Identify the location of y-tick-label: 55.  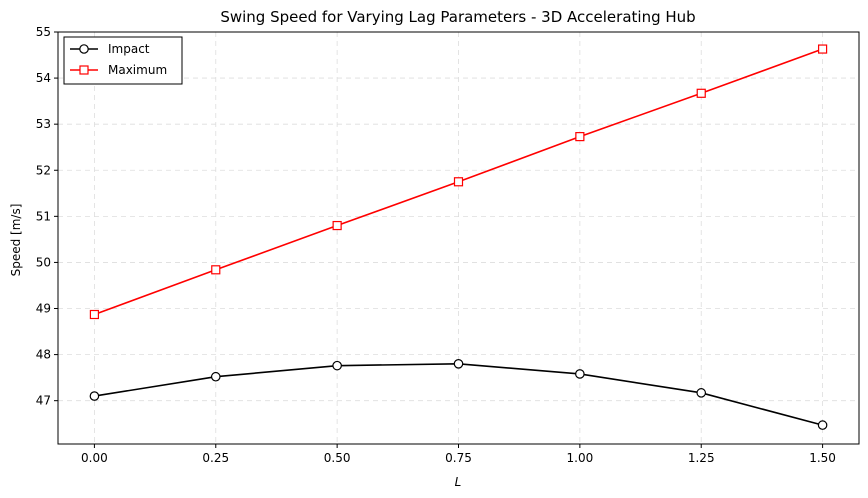
(43, 32).